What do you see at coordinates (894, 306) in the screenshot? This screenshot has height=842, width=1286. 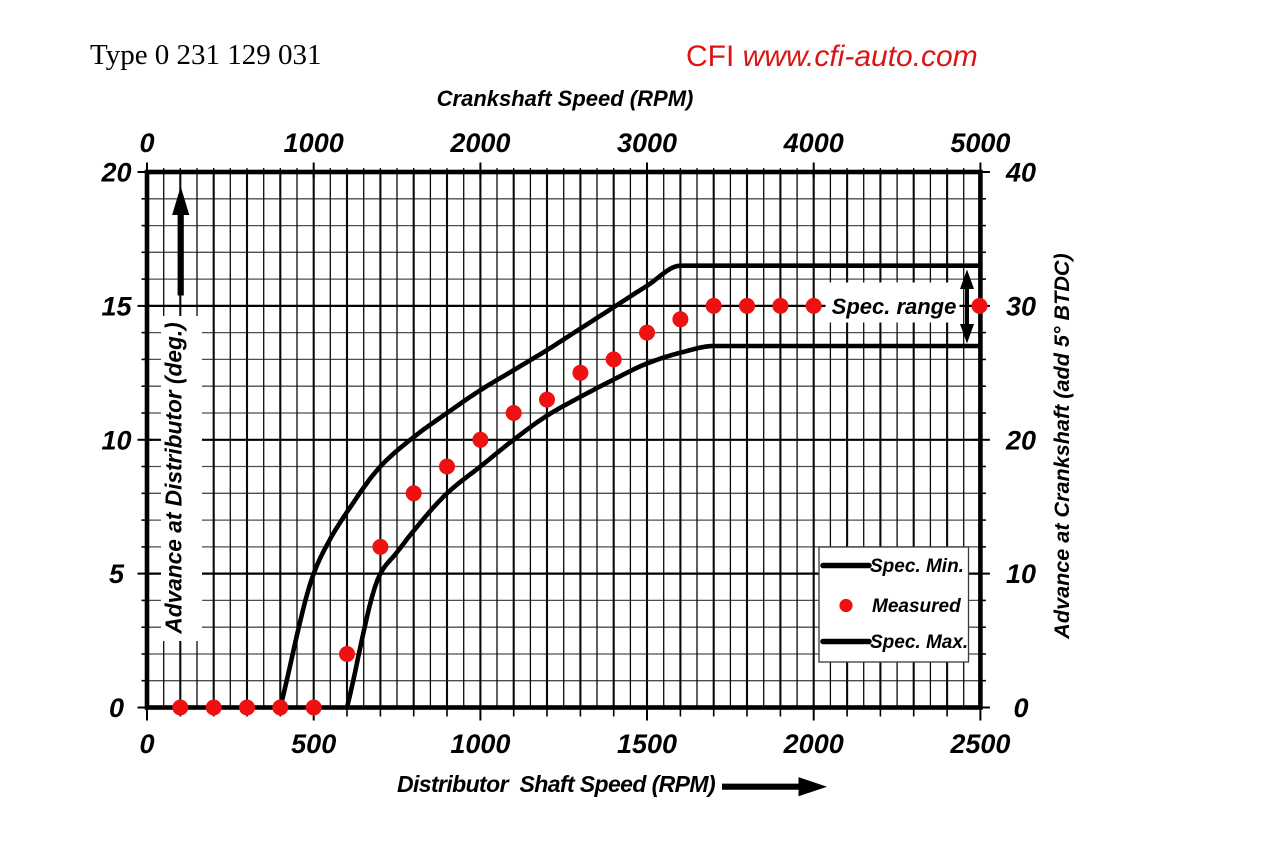 I see `svg-text: Spec. range` at bounding box center [894, 306].